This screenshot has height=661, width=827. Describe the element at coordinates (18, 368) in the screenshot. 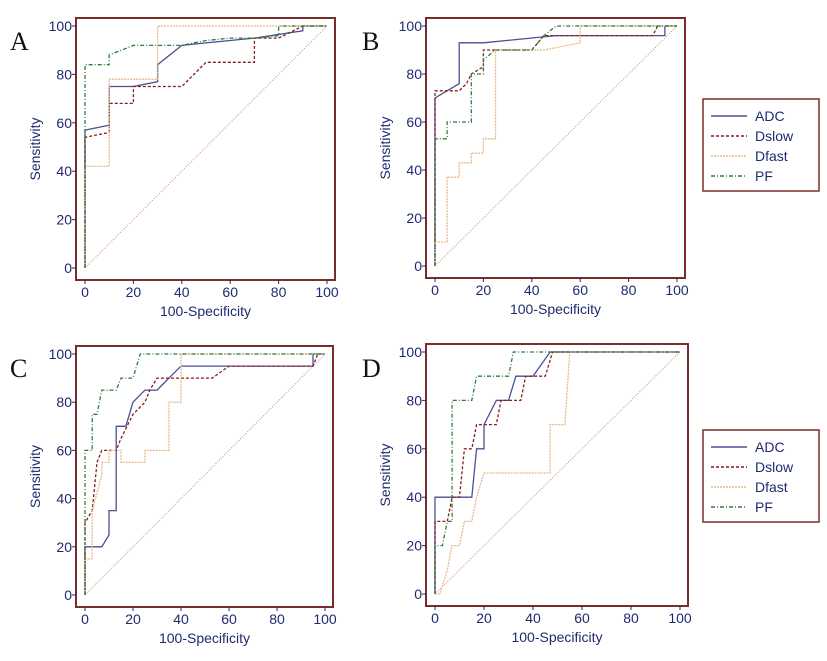

I see `panel-label-c: C` at that location.